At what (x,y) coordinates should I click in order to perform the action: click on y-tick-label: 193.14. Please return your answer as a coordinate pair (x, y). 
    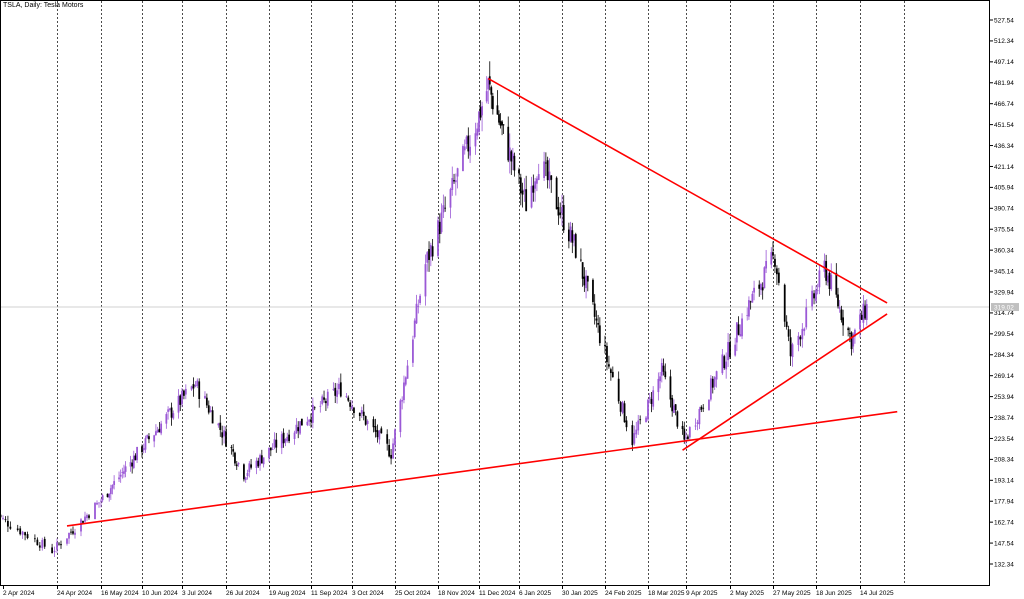
    Looking at the image, I should click on (1004, 481).